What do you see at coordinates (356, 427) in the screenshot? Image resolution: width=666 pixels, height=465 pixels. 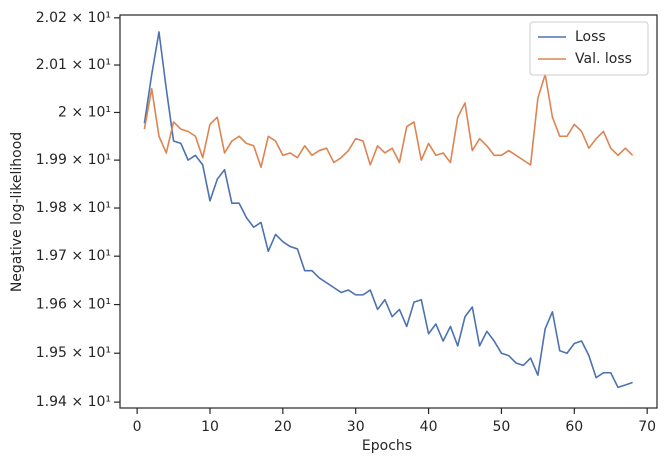 I see `x-tick-label: 30` at bounding box center [356, 427].